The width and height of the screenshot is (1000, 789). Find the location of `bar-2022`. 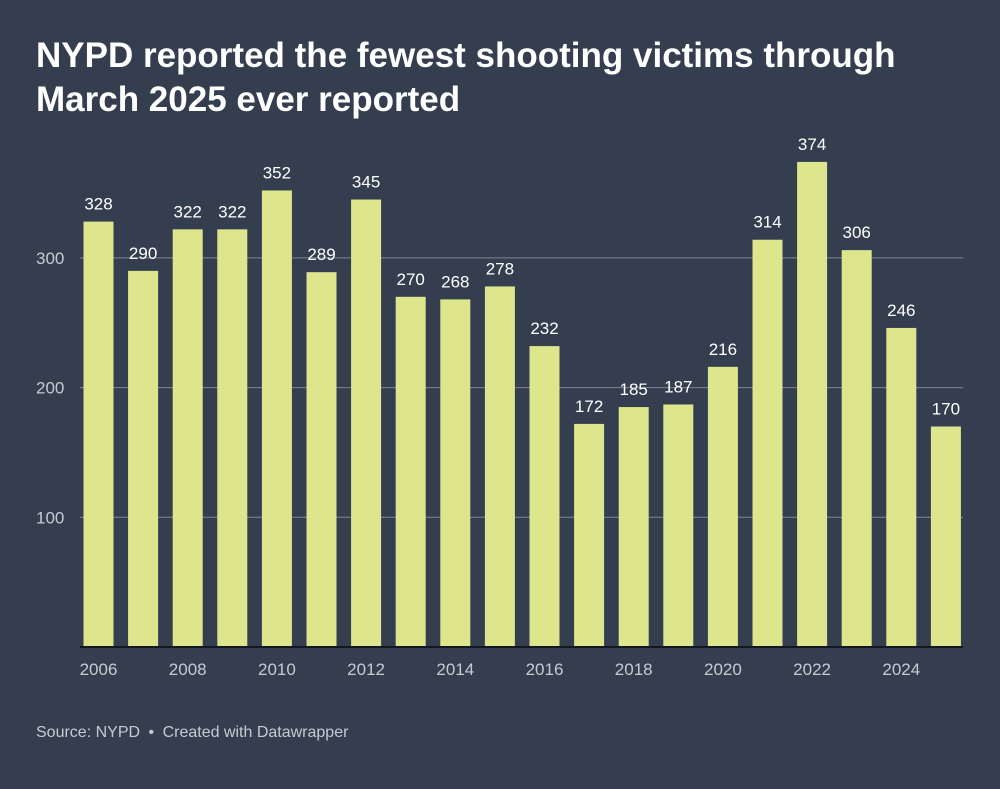

bar-2022 is located at coordinates (812, 404).